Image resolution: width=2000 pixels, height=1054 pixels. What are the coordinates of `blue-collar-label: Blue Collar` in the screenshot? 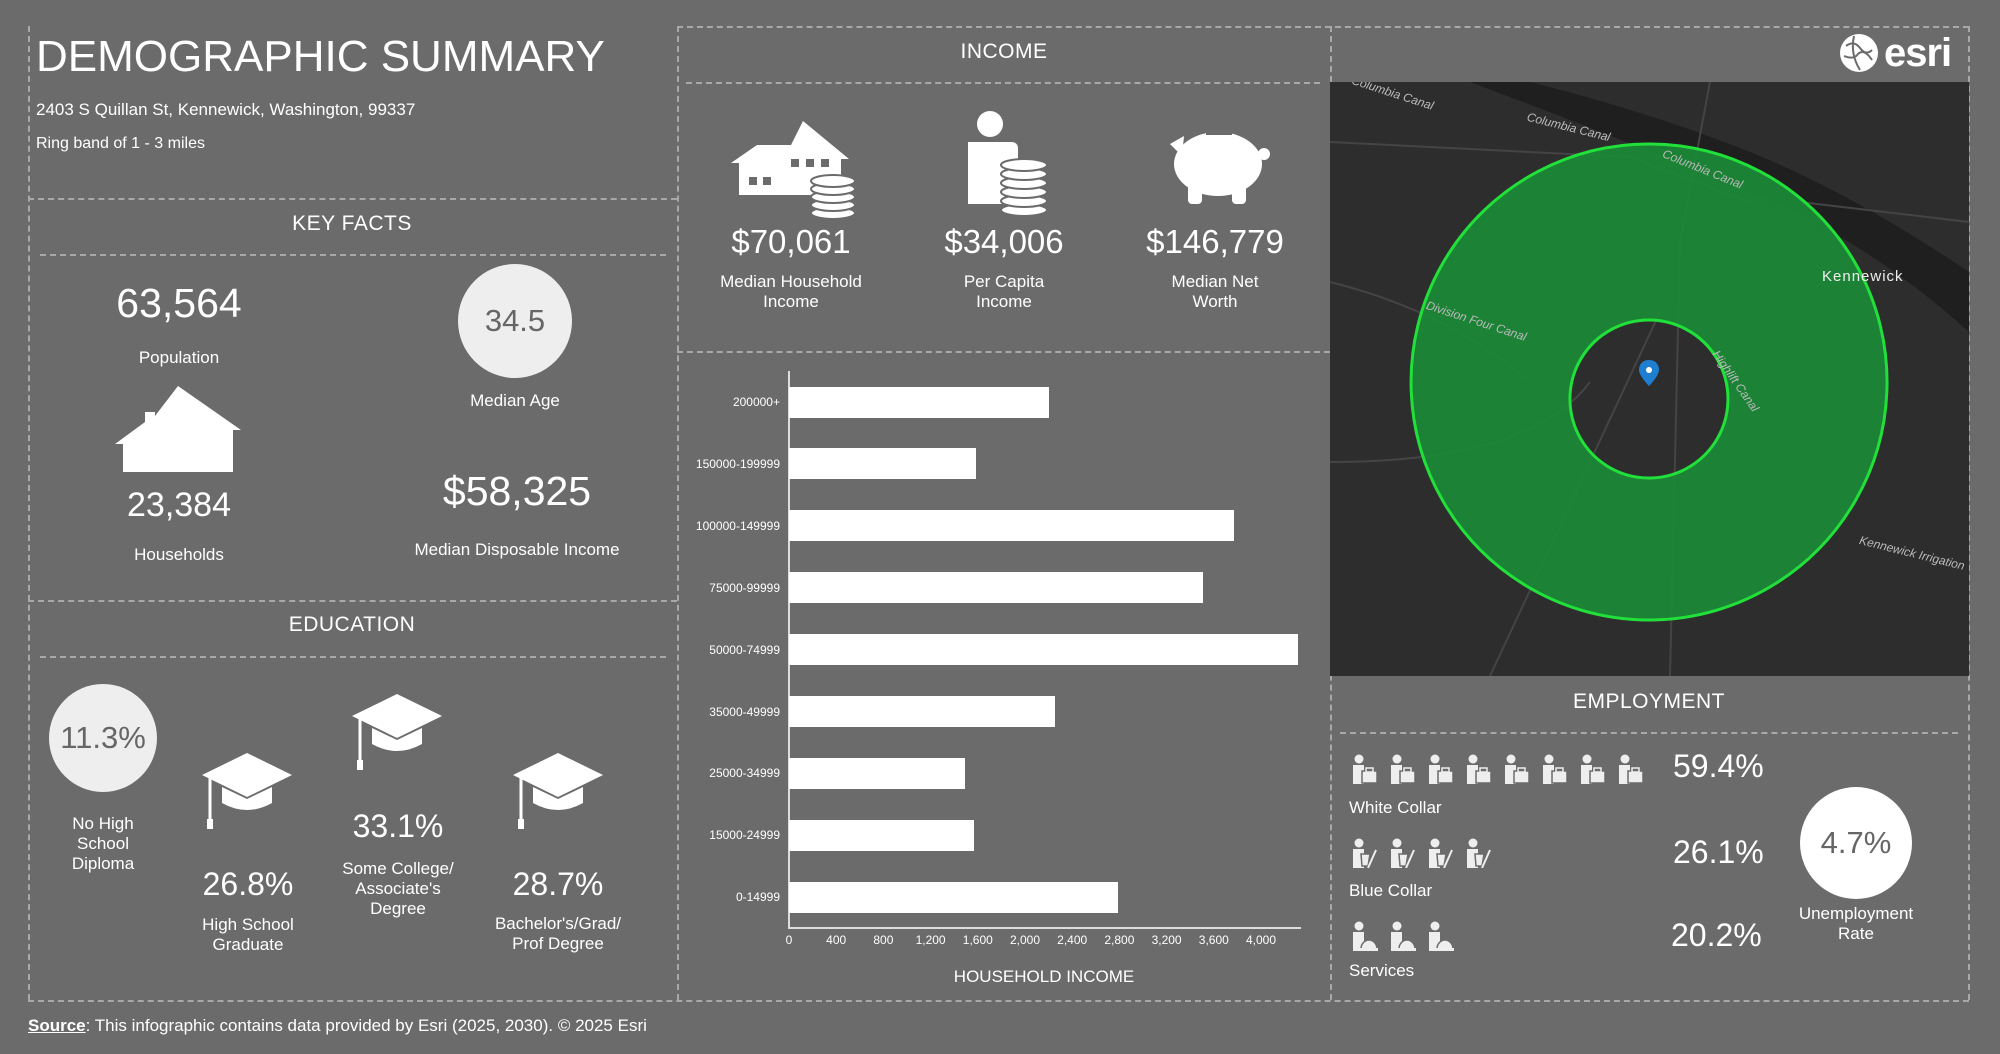 It's located at (1391, 890).